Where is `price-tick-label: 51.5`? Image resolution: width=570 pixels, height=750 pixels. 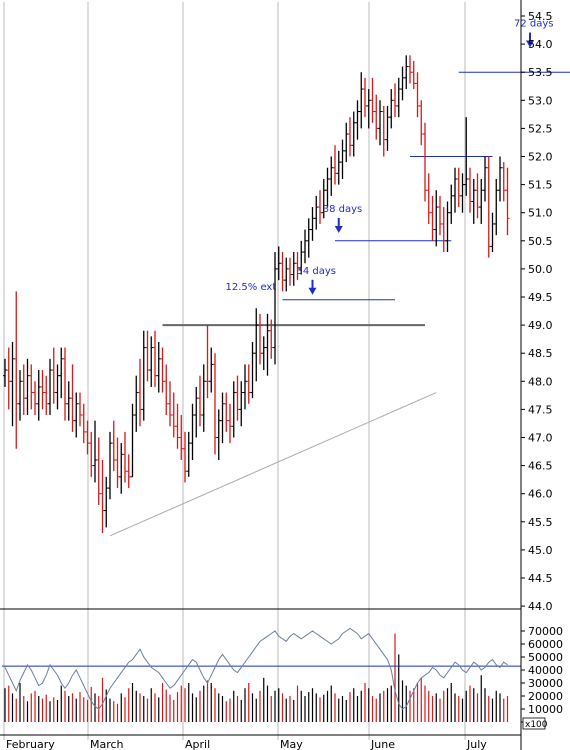
price-tick-label: 51.5 is located at coordinates (540, 185).